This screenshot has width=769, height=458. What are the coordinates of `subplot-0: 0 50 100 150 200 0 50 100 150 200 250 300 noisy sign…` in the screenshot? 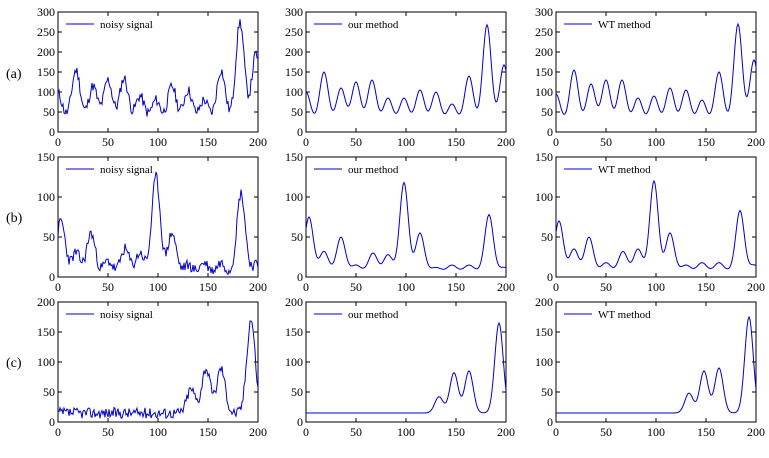 It's located at (152, 77).